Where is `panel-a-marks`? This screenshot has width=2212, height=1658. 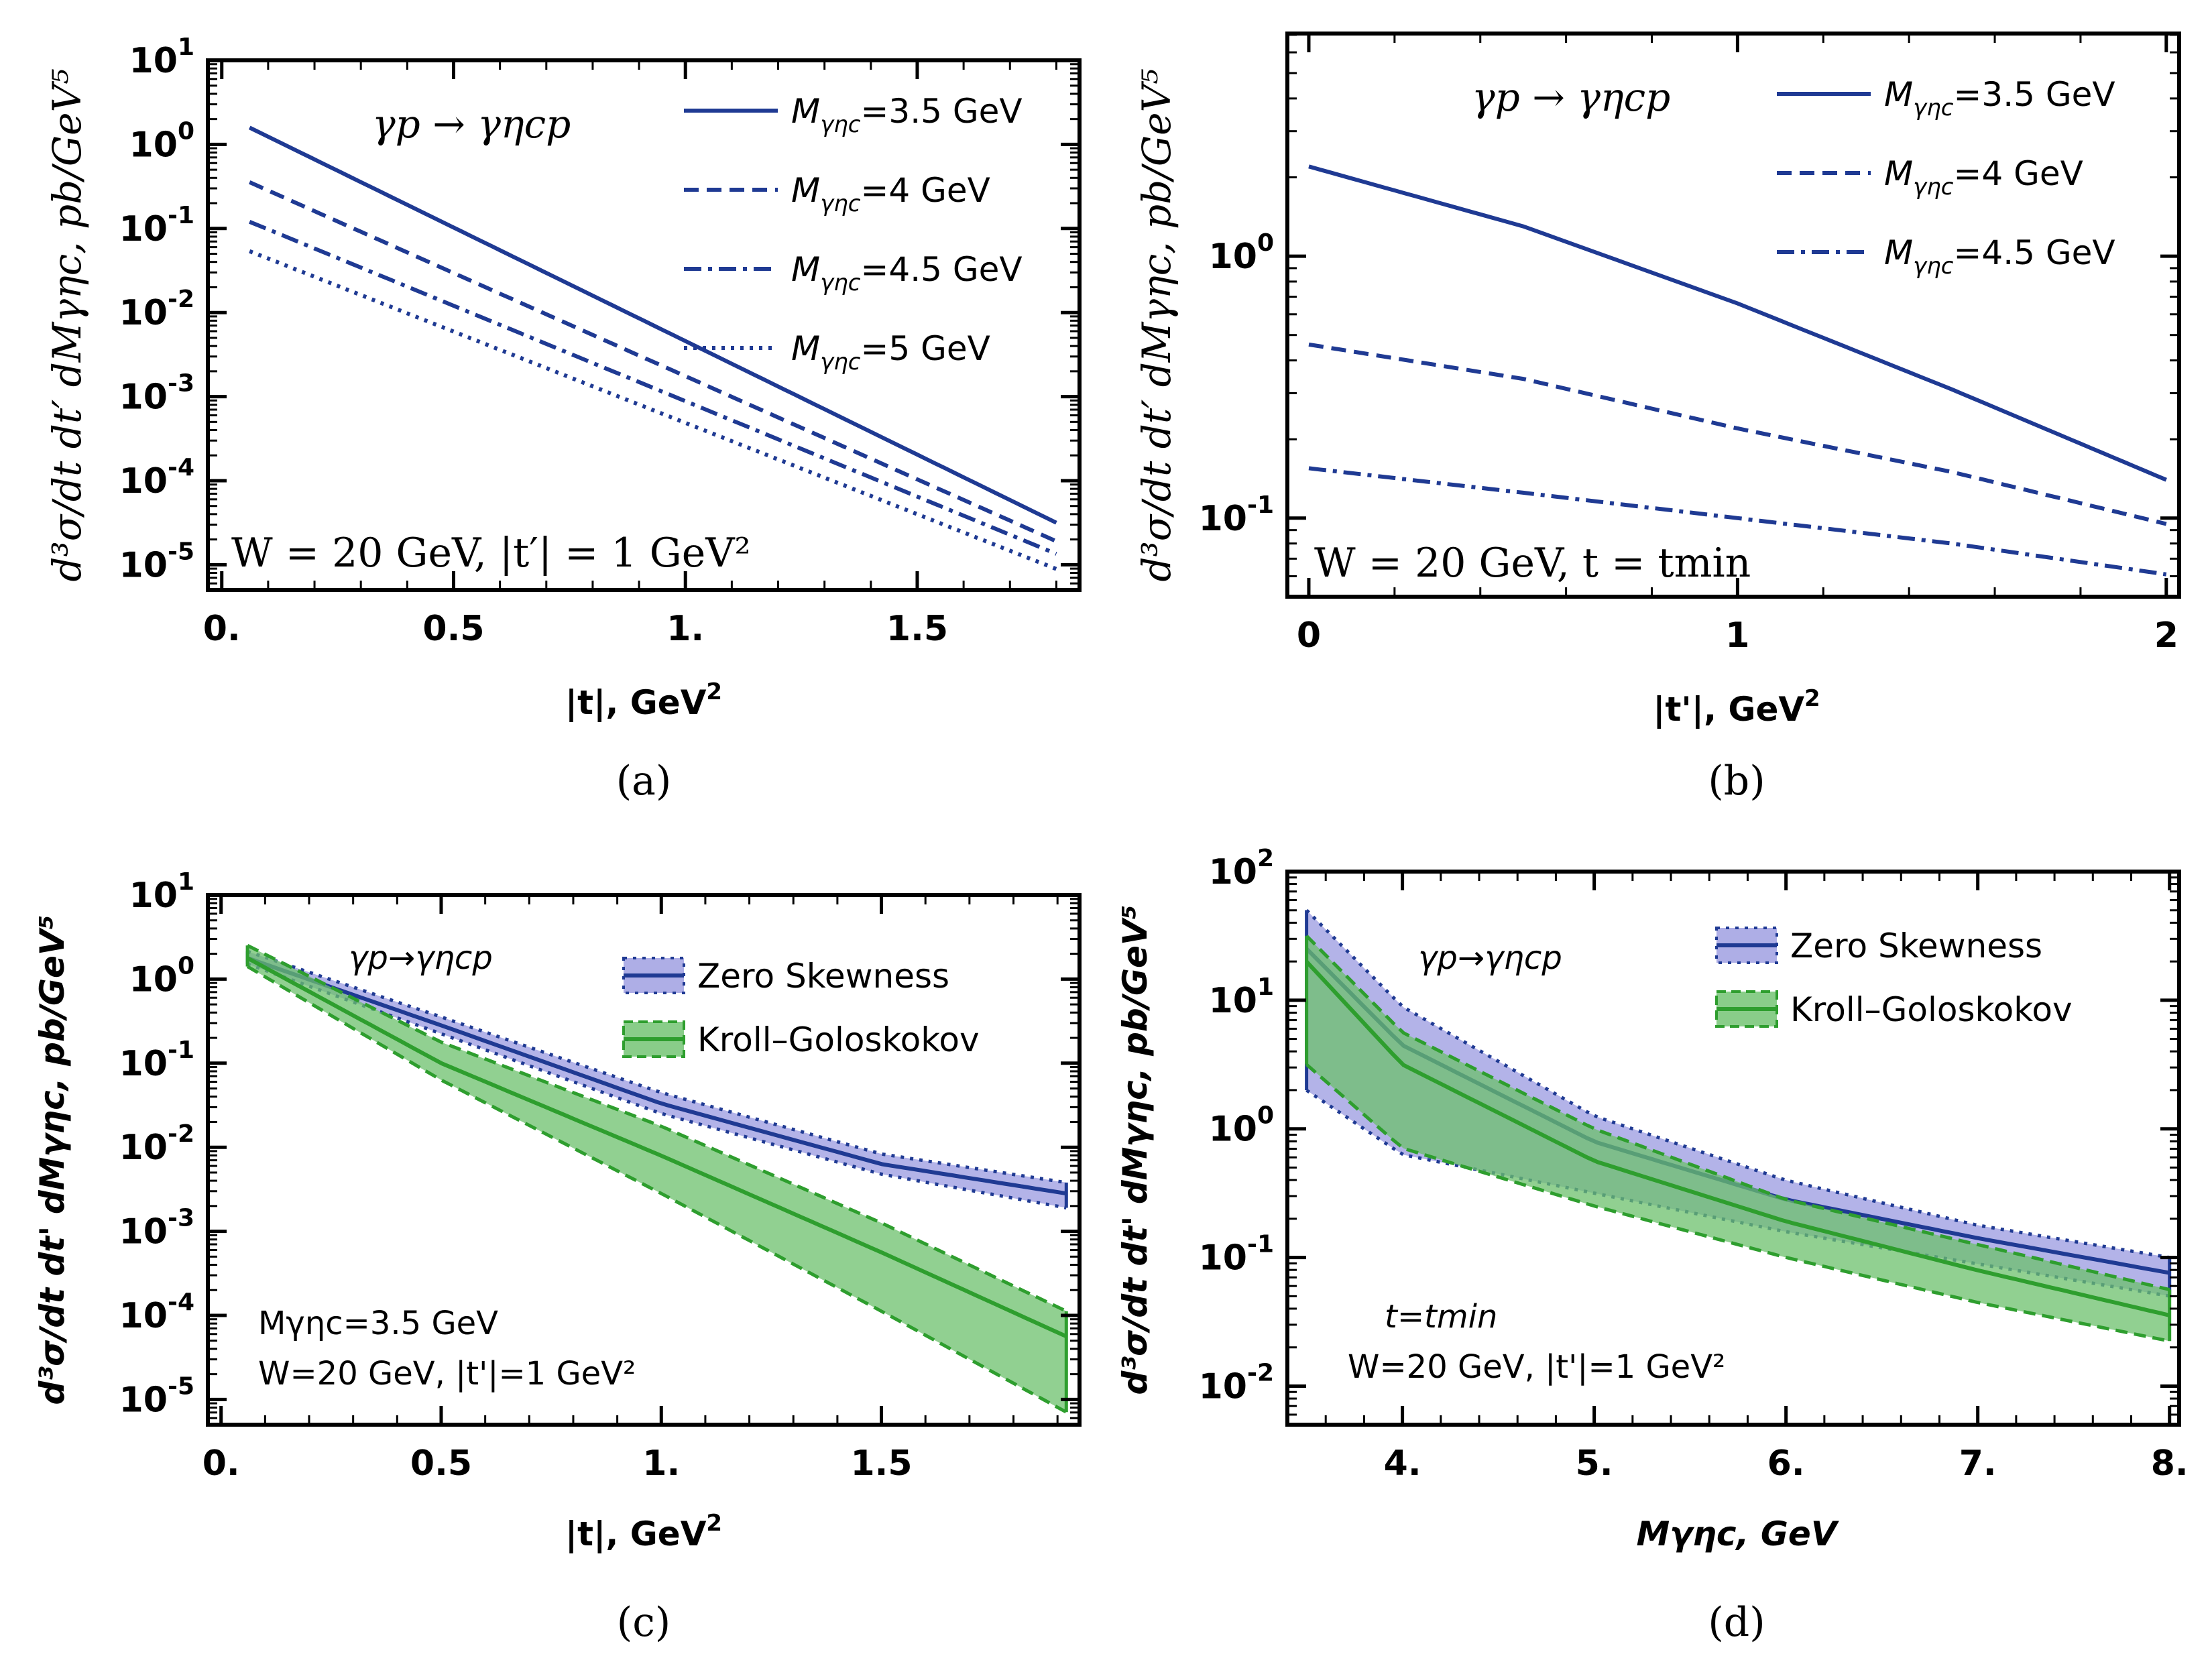
panel-a-marks is located at coordinates (652, 348).